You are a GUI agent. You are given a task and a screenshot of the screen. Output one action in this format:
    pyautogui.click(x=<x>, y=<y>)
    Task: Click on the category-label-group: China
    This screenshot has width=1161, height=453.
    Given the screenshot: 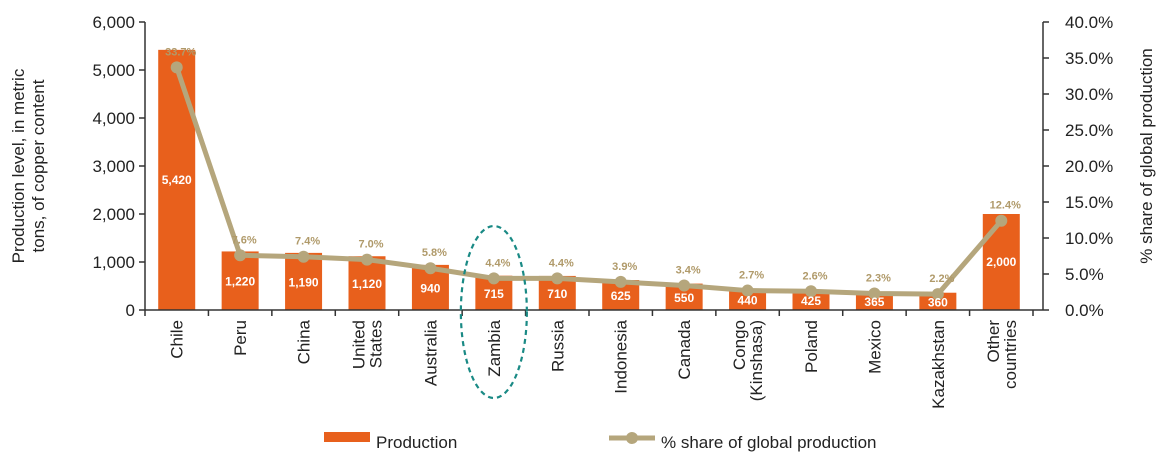 What is the action you would take?
    pyautogui.click(x=304, y=341)
    